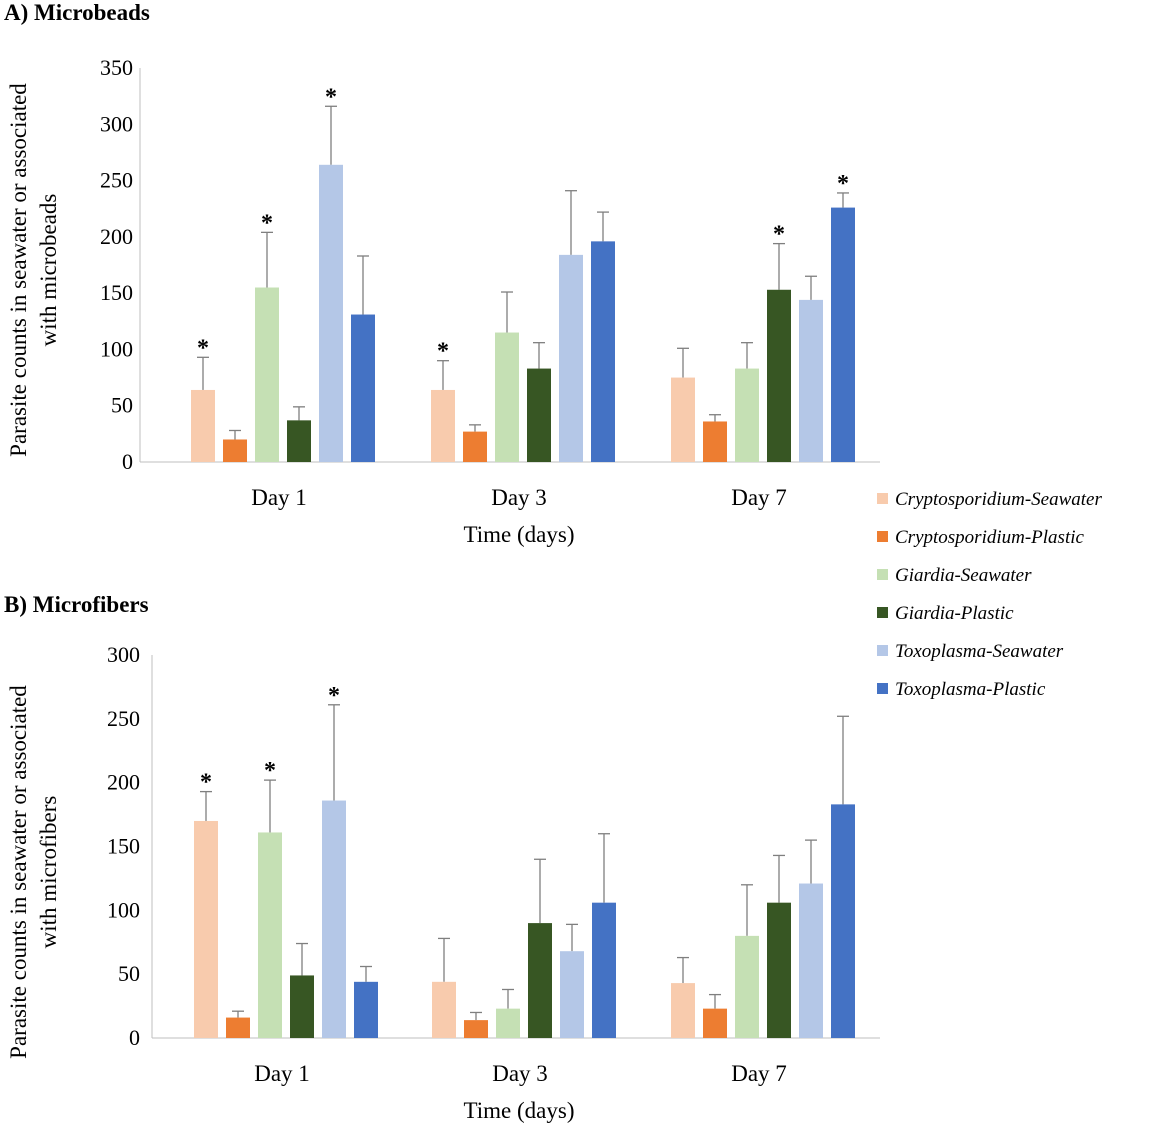 This screenshot has height=1127, width=1160. What do you see at coordinates (963, 575) in the screenshot?
I see `legend-label: Giardia-Seawater` at bounding box center [963, 575].